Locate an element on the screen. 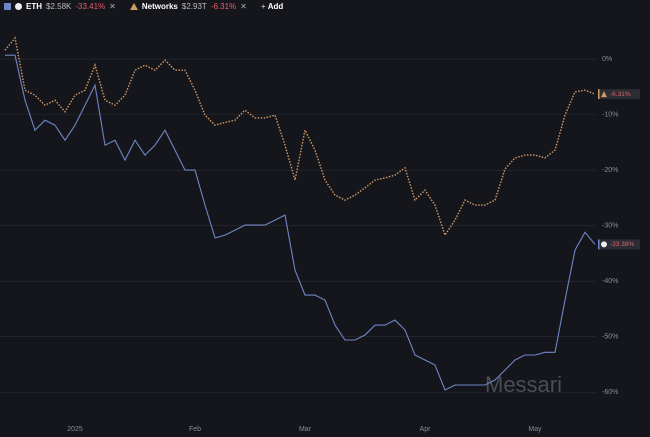  networks-icon is located at coordinates (133, 6).